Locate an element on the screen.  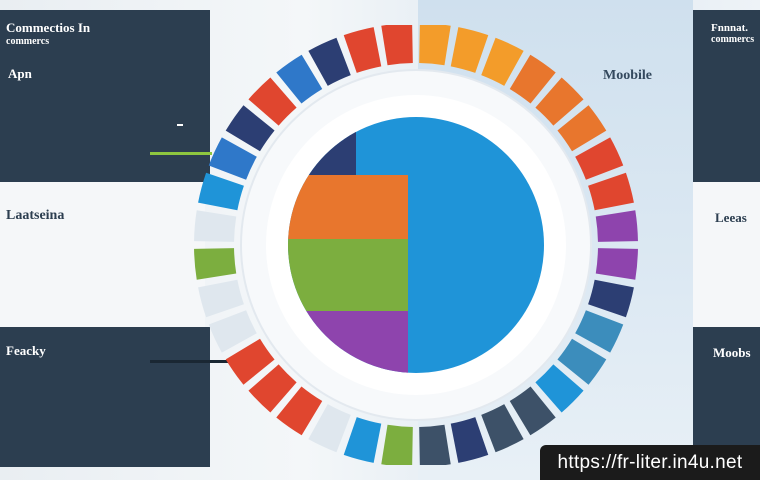
panel-mid-left: Laatseina is located at coordinates (102, 254).